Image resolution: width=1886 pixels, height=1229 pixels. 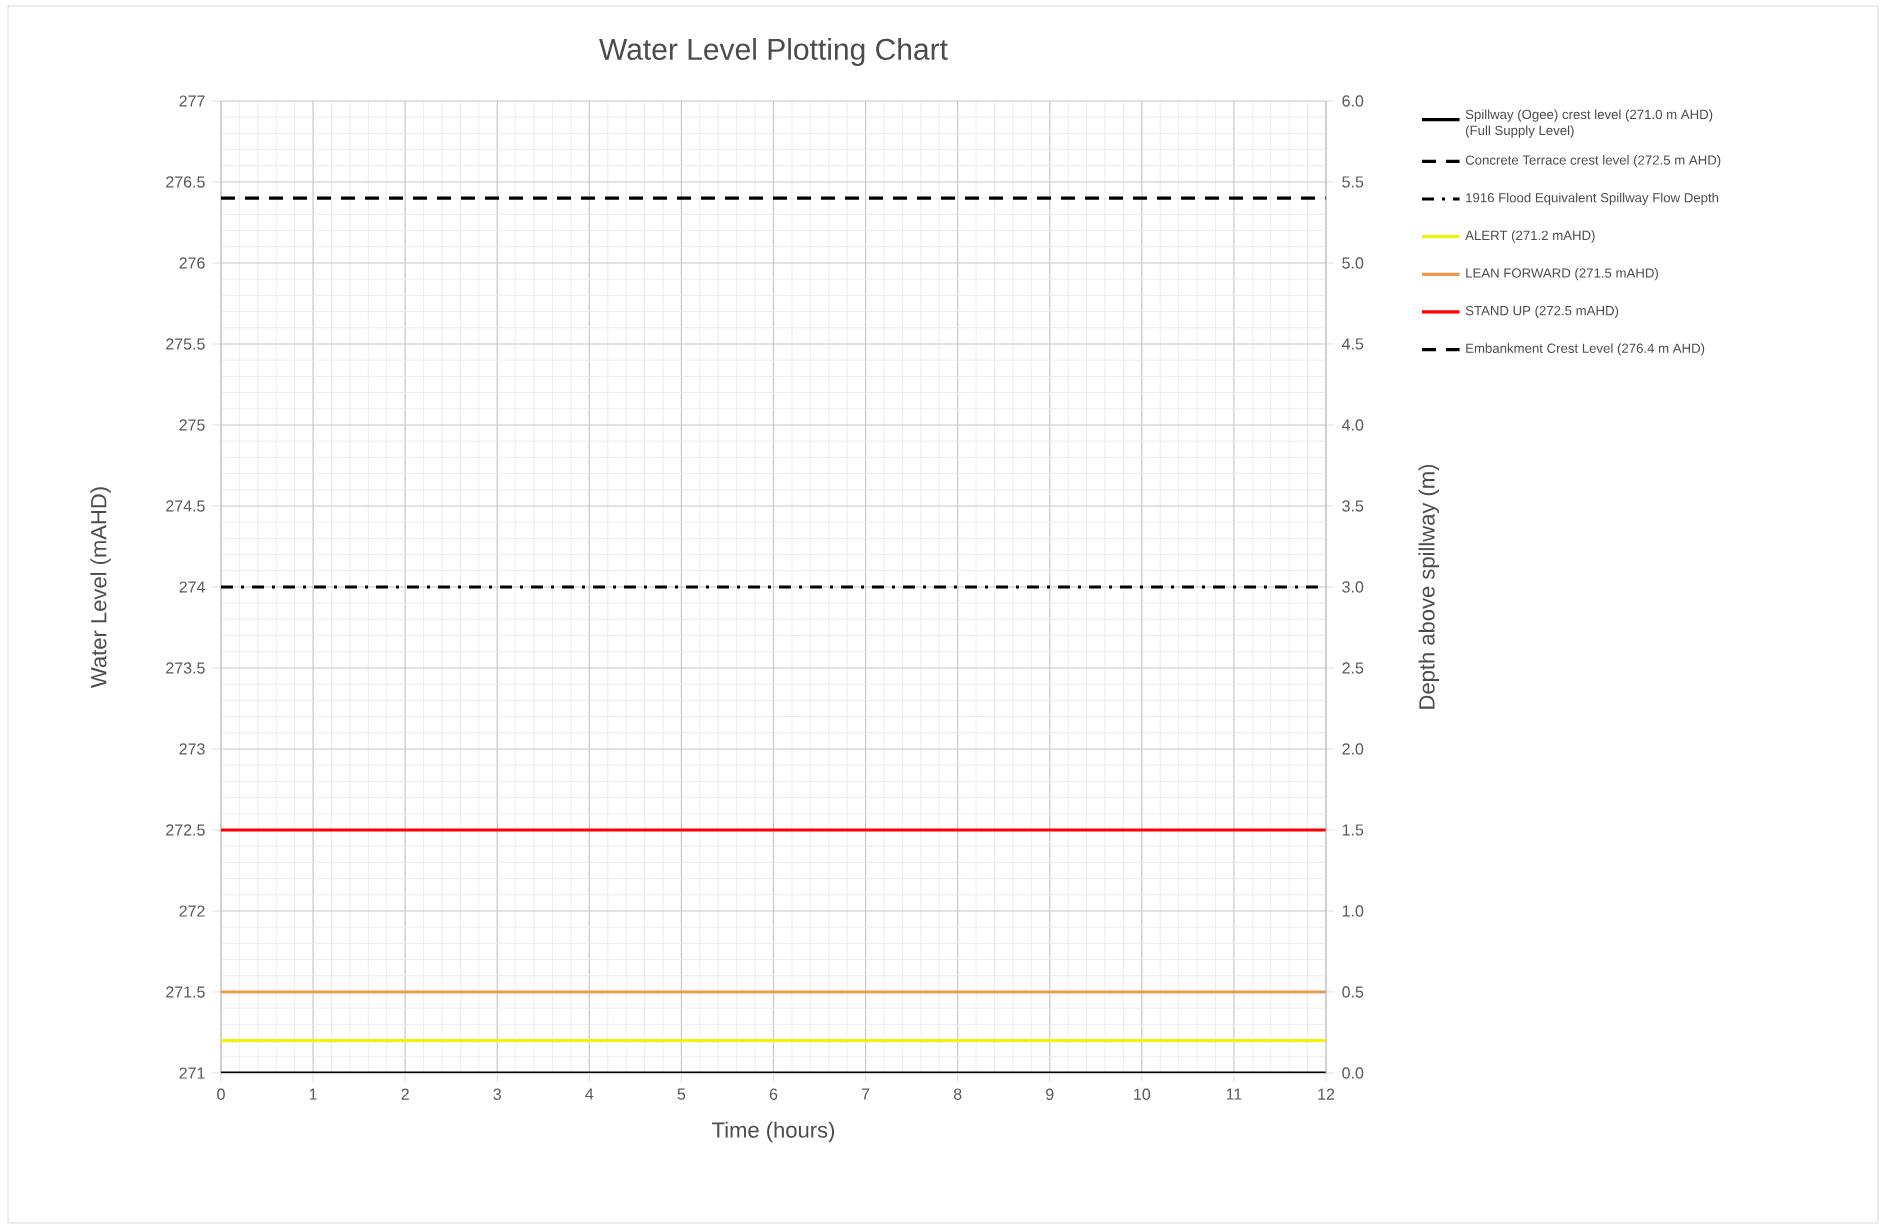 What do you see at coordinates (1592, 198) in the screenshot?
I see `legend-label: 1916 Flood Equivalent Spillway Flow Depth` at bounding box center [1592, 198].